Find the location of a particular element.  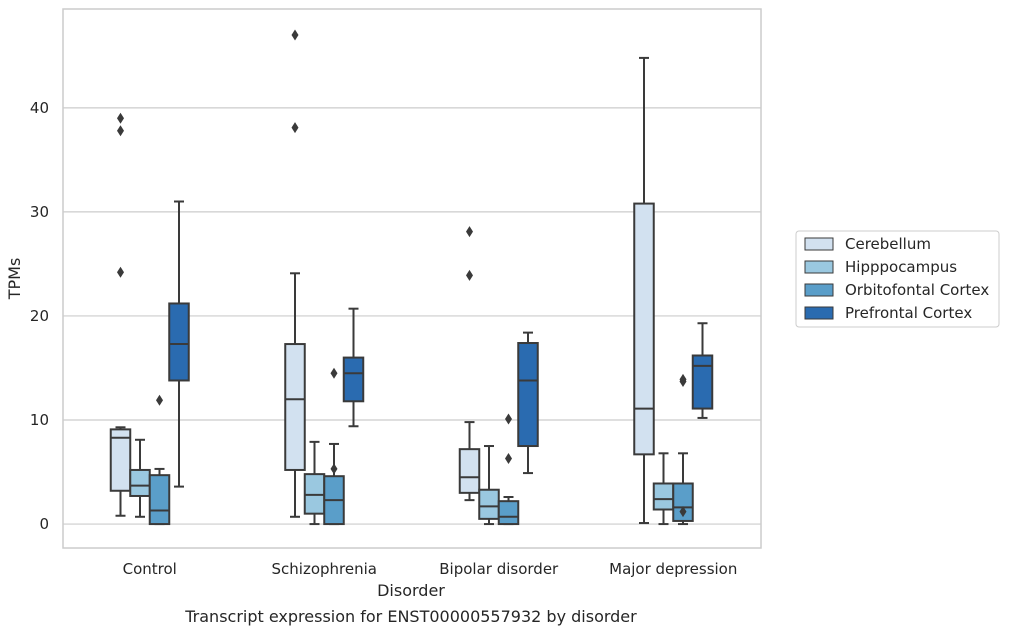

y-tick-label: 30 is located at coordinates (39, 212).